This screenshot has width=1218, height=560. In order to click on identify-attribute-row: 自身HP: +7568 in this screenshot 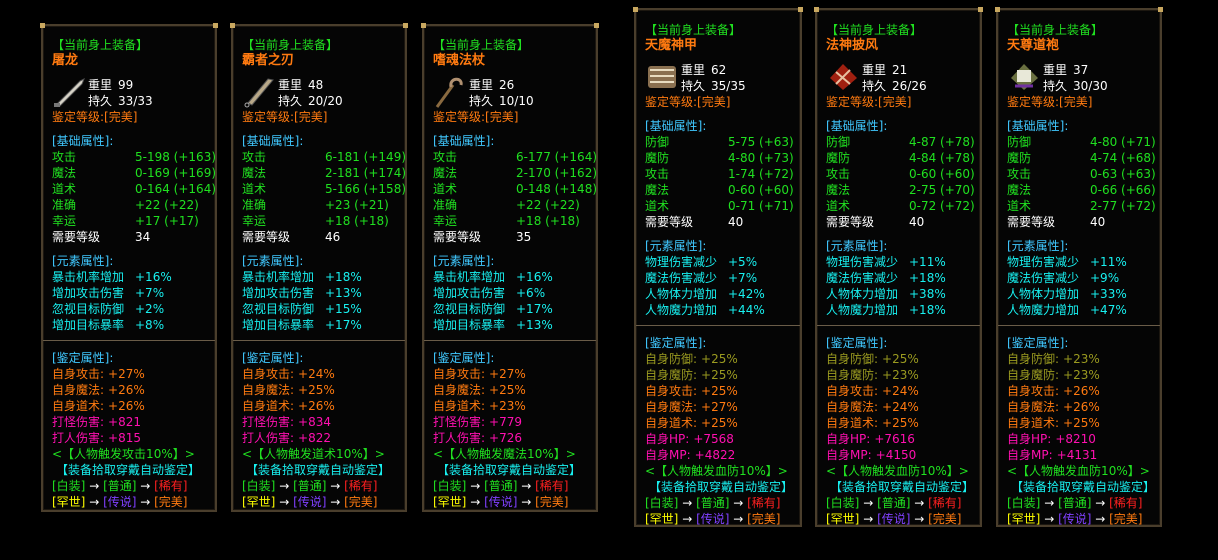, I will do `click(718, 439)`.